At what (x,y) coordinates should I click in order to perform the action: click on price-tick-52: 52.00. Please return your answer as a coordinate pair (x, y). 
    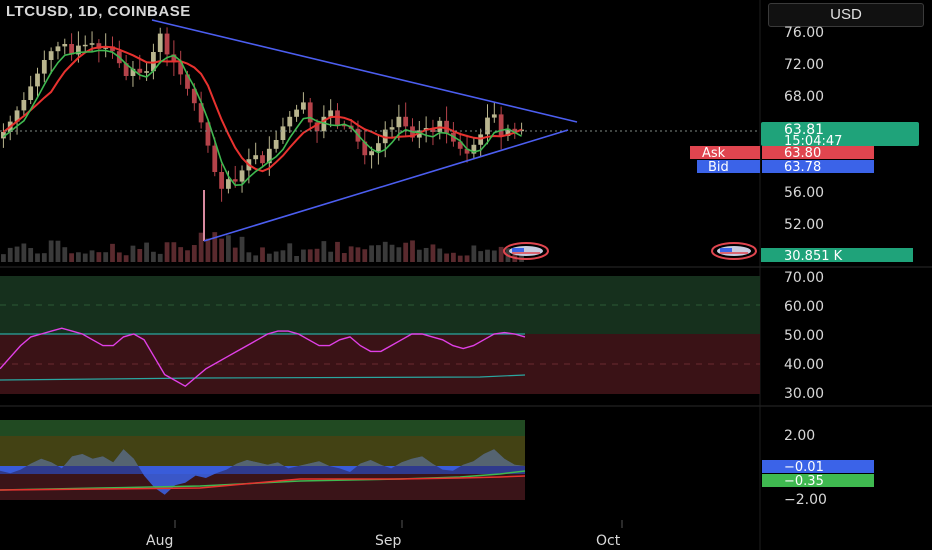
    Looking at the image, I should click on (804, 225).